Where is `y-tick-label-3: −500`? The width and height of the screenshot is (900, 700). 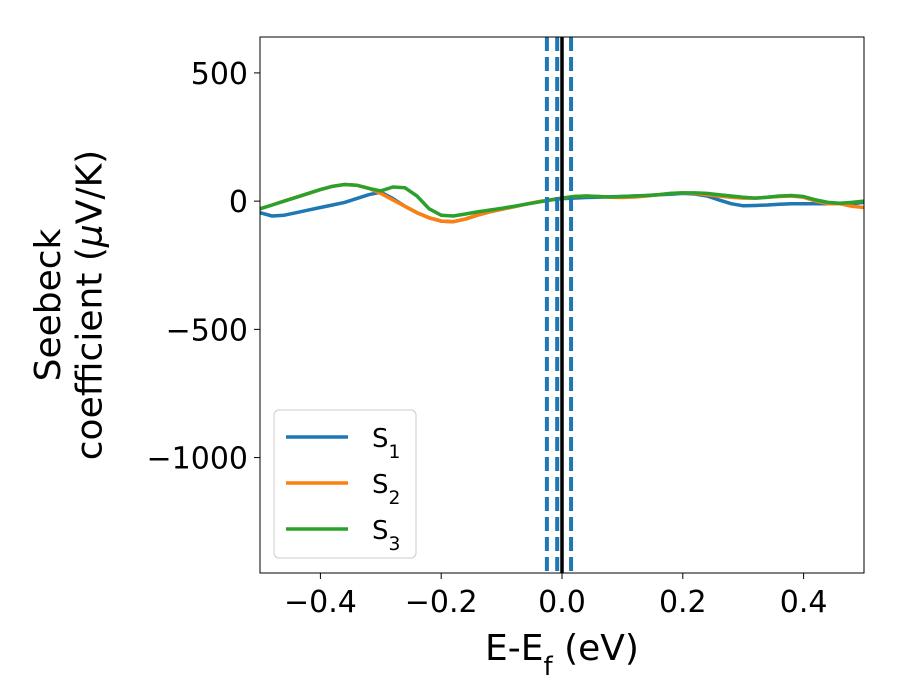 y-tick-label-3: −500 is located at coordinates (207, 330).